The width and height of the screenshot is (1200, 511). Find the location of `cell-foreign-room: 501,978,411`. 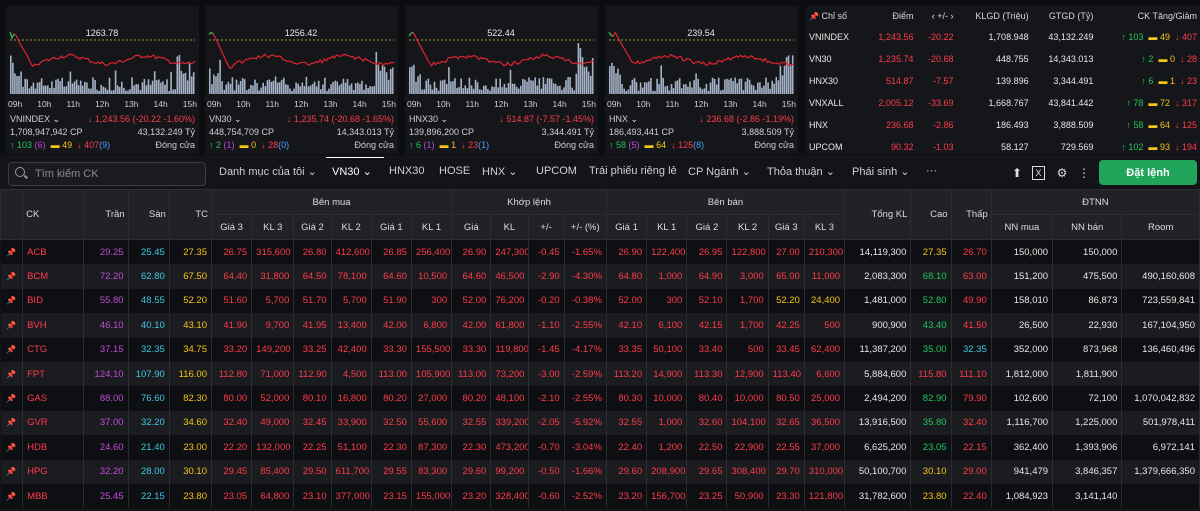

cell-foreign-room: 501,978,411 is located at coordinates (1160, 423).